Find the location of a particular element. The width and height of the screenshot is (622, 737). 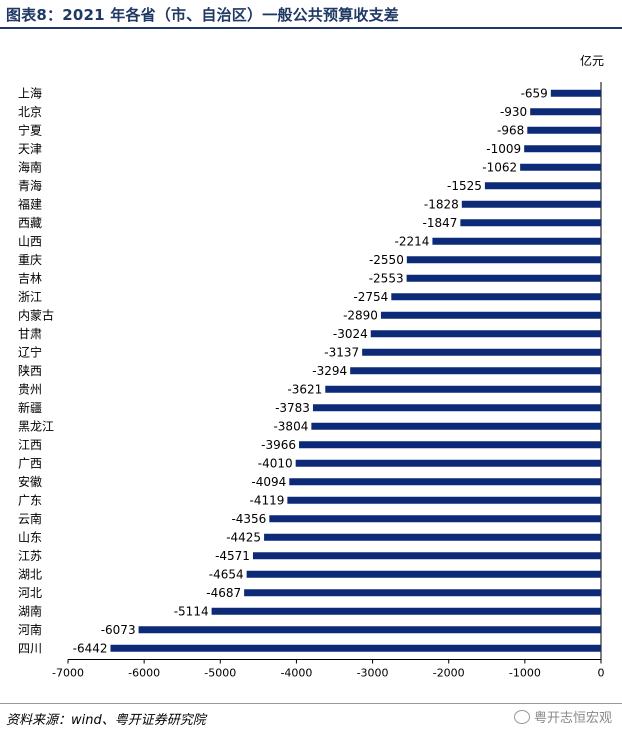

category-label: 上海 is located at coordinates (30, 92).